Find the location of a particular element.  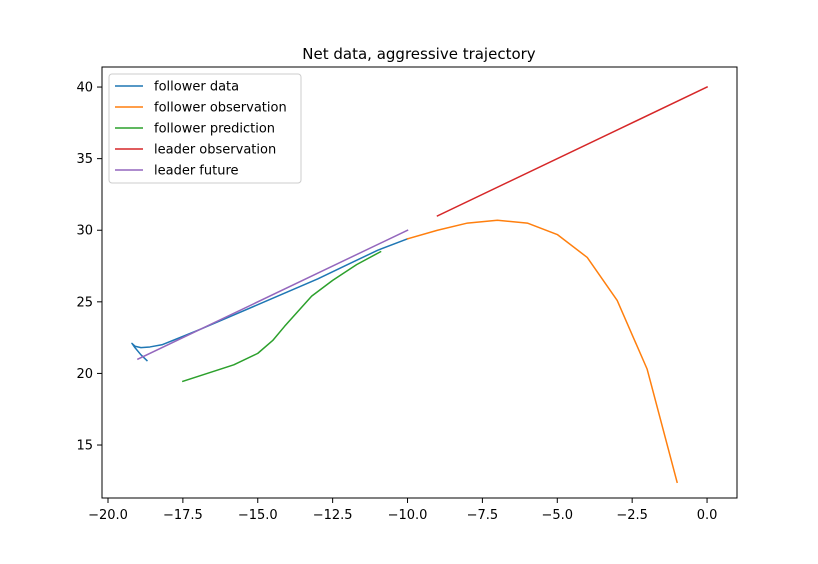

y-tick-label: 15 is located at coordinates (84, 446).